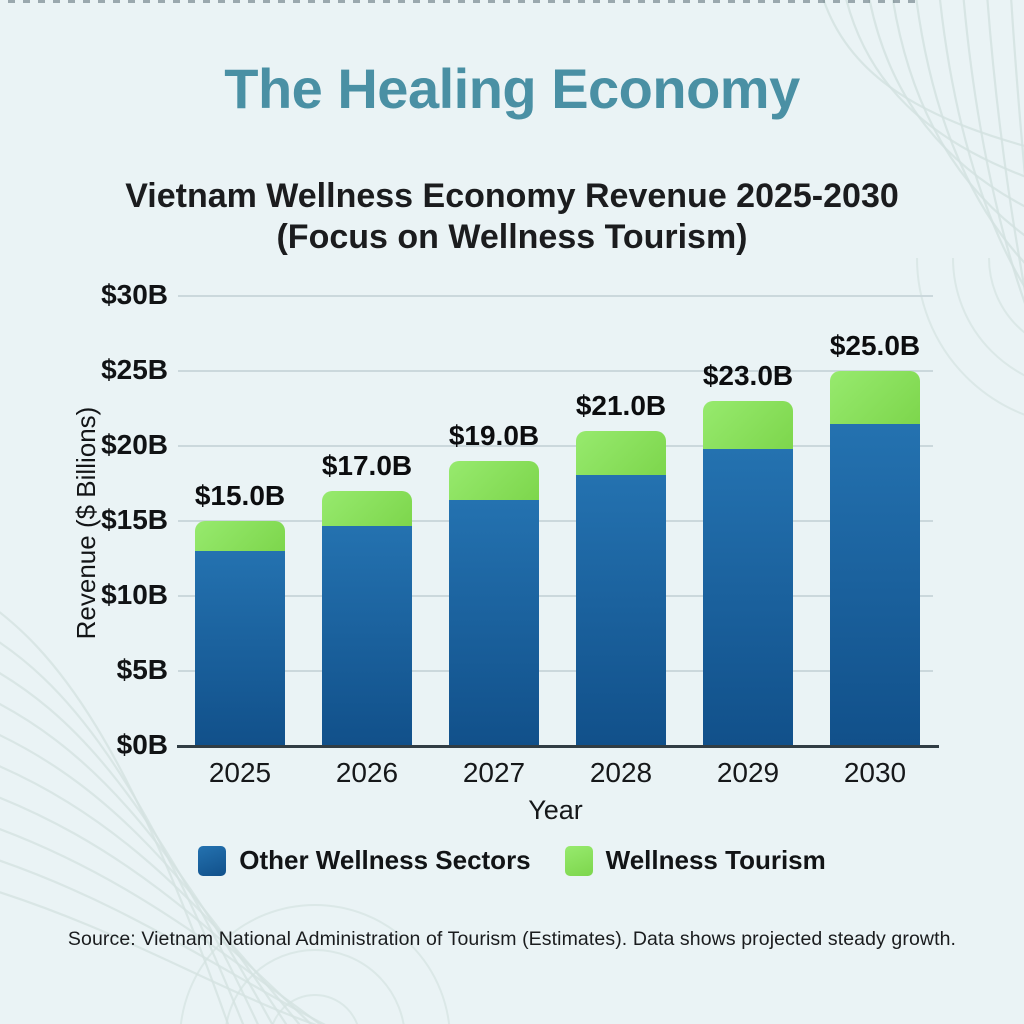 Image resolution: width=1024 pixels, height=1024 pixels. Describe the element at coordinates (512, 237) in the screenshot. I see `chart-title-line2: (Focus on Wellness Tourism)` at that location.